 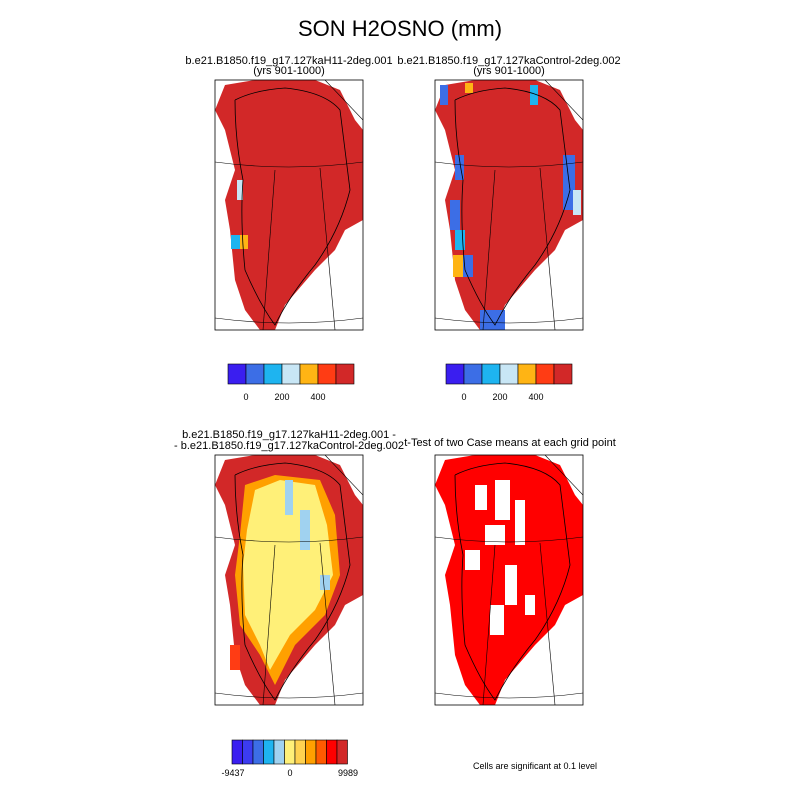 I want to click on note: Cells are significant at 0.1 level, so click(x=535, y=766).